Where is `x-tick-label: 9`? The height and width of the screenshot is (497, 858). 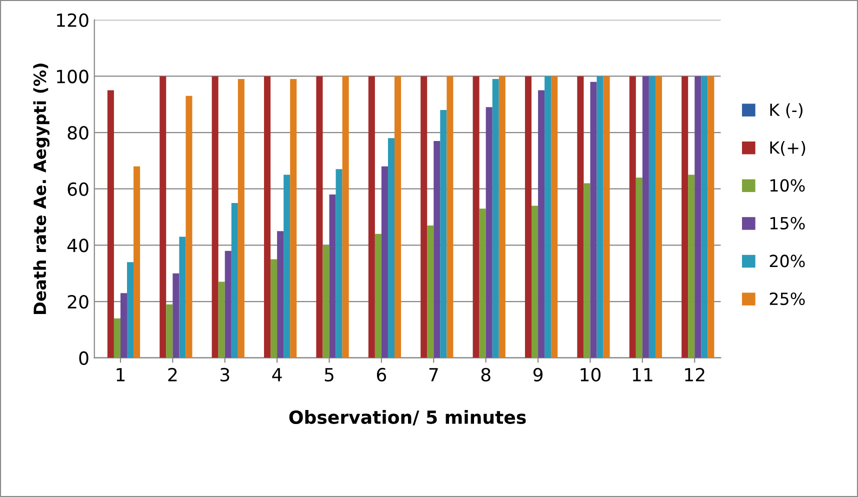 x-tick-label: 9 is located at coordinates (538, 375).